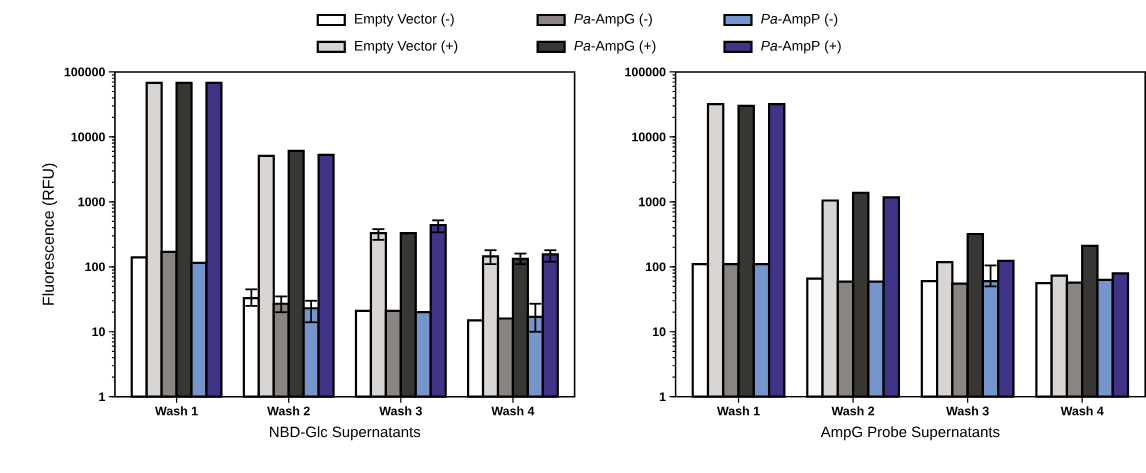 This screenshot has height=473, width=1146. I want to click on legend-label: Empty Vector (+), so click(406, 47).